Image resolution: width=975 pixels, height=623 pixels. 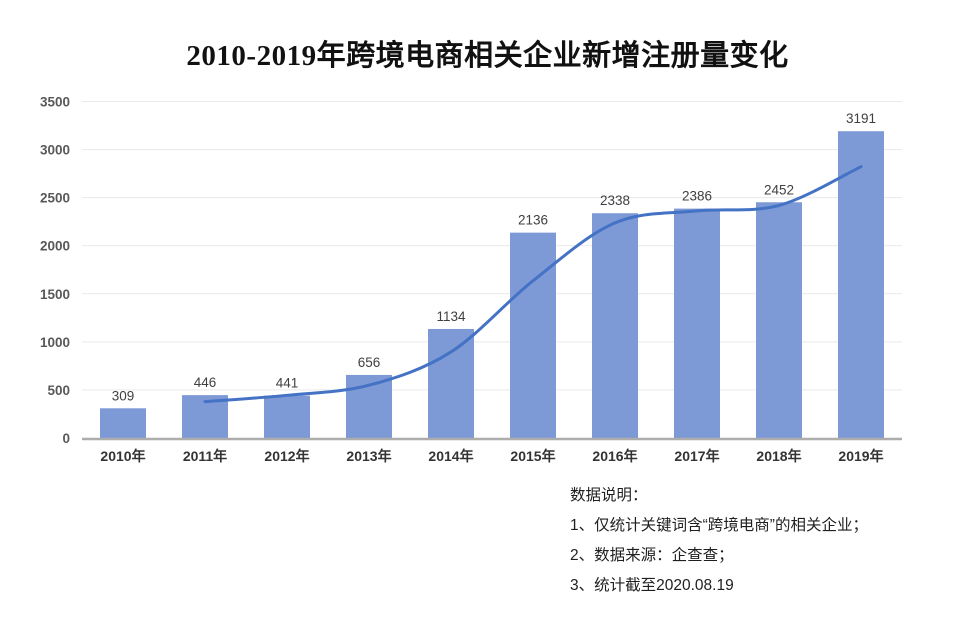 What do you see at coordinates (369, 362) in the screenshot?
I see `bar-value-label: 656` at bounding box center [369, 362].